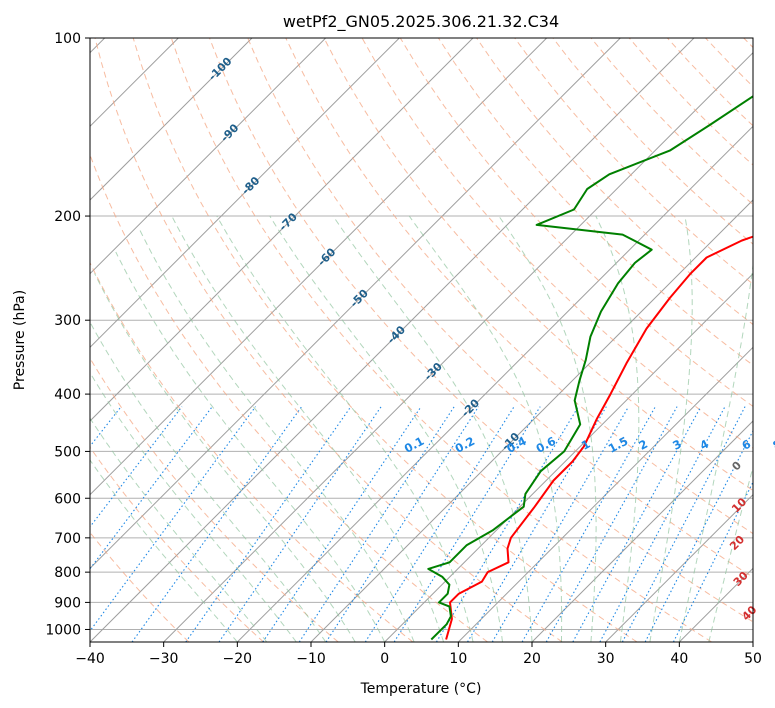  I want to click on mixing-ratio-label: 0.2, so click(465, 445).